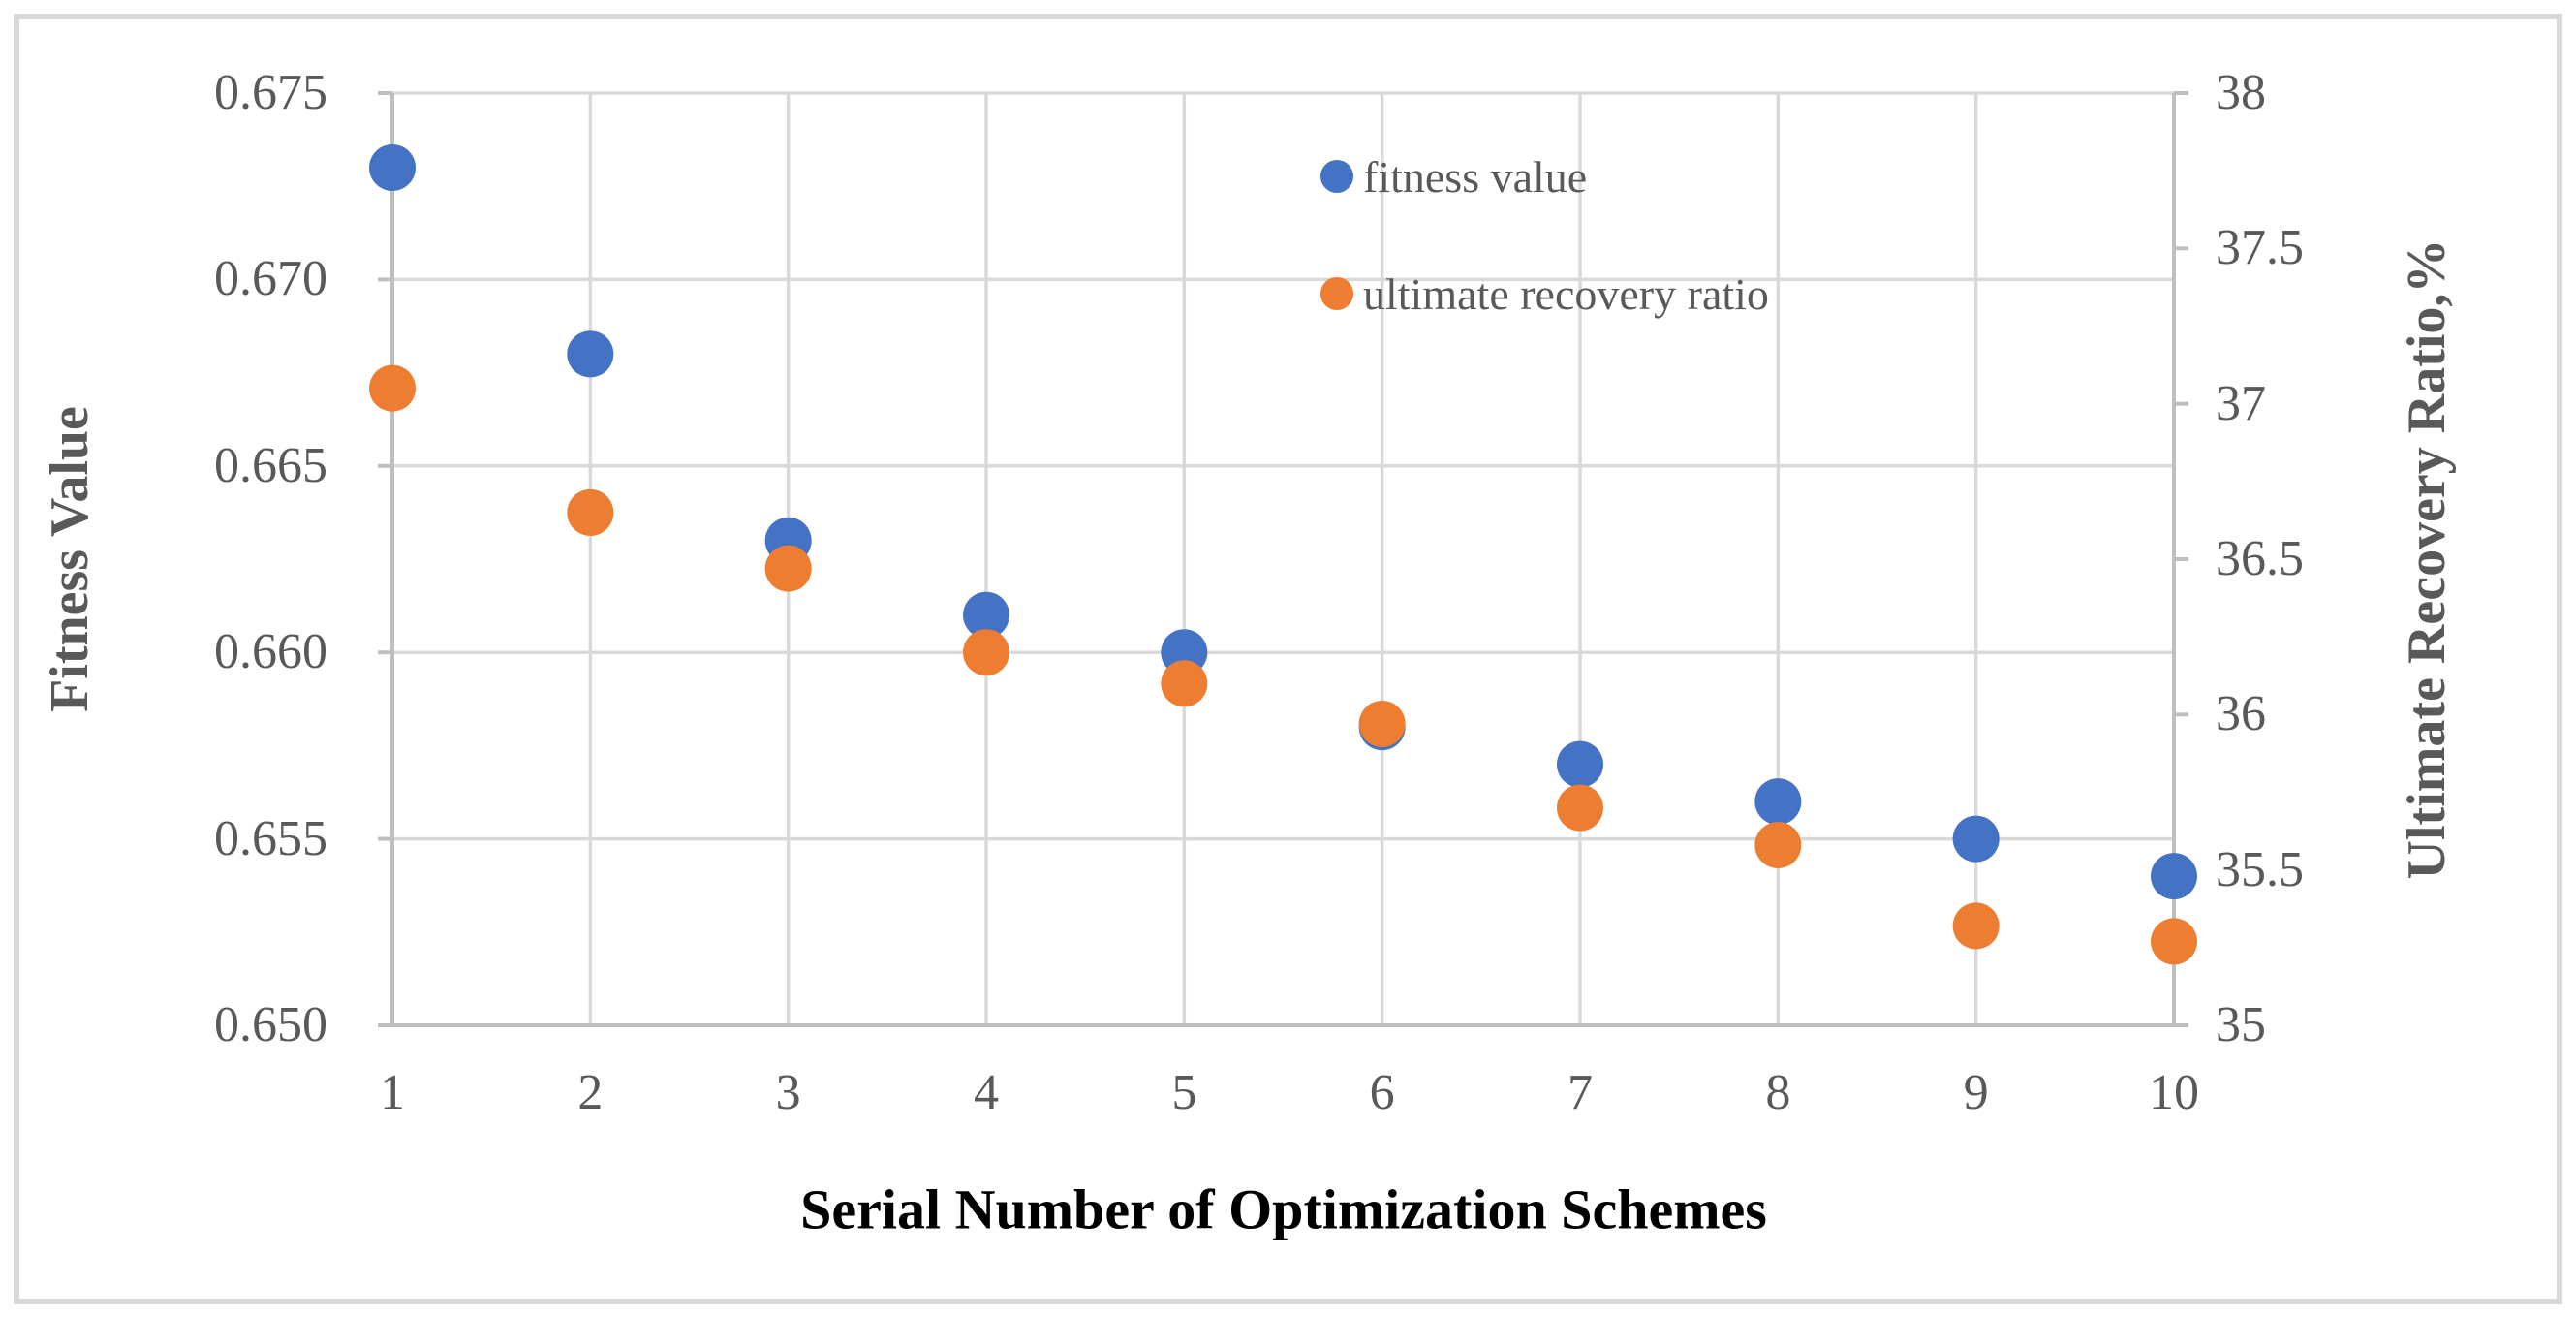 The height and width of the screenshot is (1318, 2576). What do you see at coordinates (270, 1024) in the screenshot?
I see `y-axis-left-tick-label: 0.650` at bounding box center [270, 1024].